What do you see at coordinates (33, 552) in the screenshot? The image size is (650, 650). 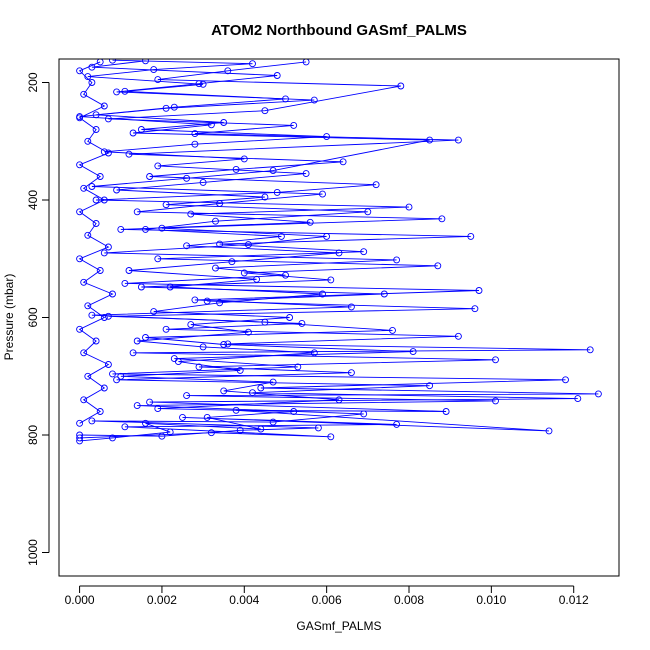 I see `y-tick-label: 1000` at bounding box center [33, 552].